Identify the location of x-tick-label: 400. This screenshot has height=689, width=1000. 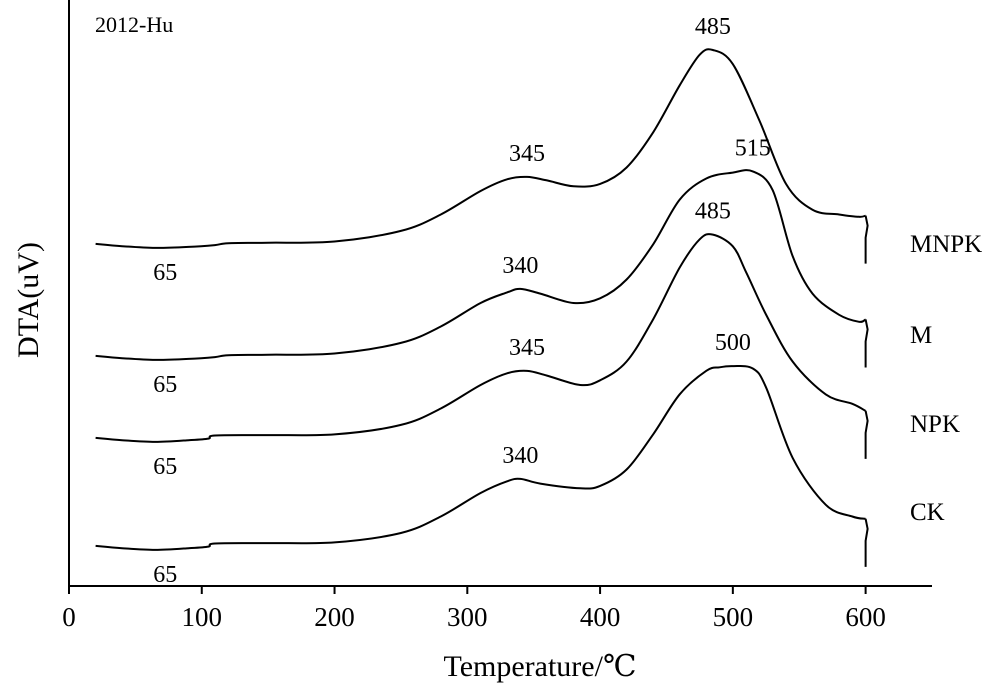
(600, 617).